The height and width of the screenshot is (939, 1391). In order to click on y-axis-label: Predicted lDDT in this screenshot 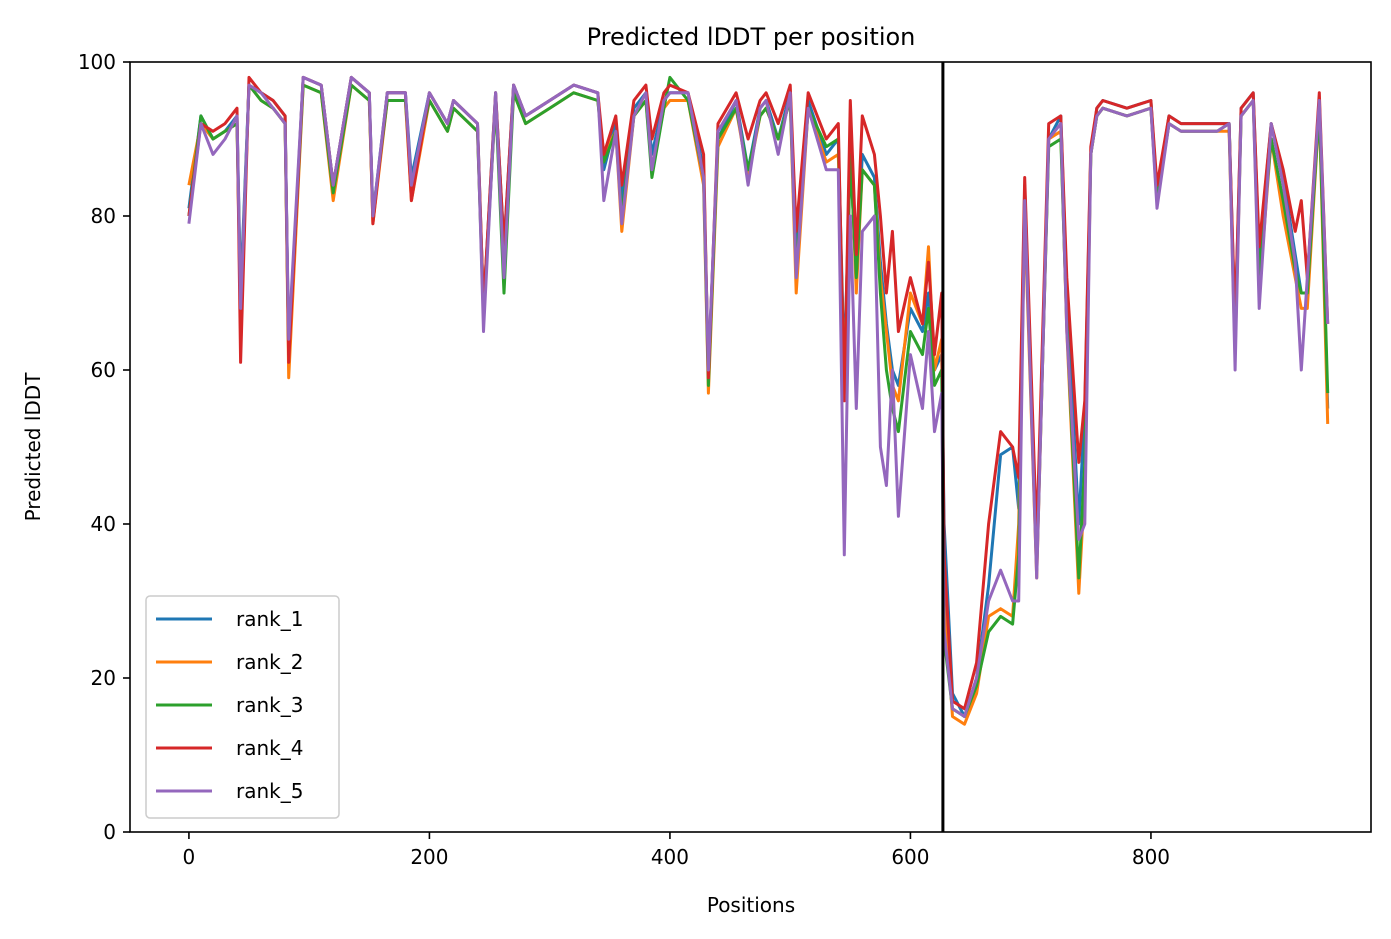, I will do `click(33, 447)`.